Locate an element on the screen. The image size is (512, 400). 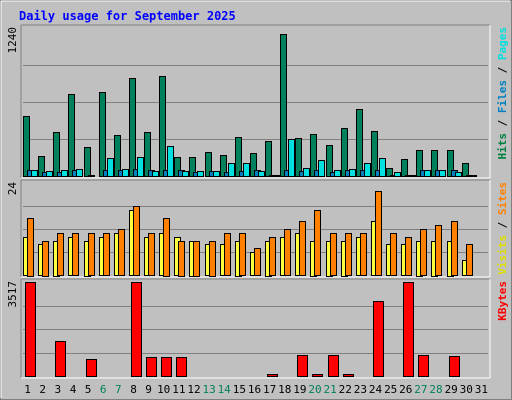
x-tick-label-day-15: 15 is located at coordinates (239, 389).